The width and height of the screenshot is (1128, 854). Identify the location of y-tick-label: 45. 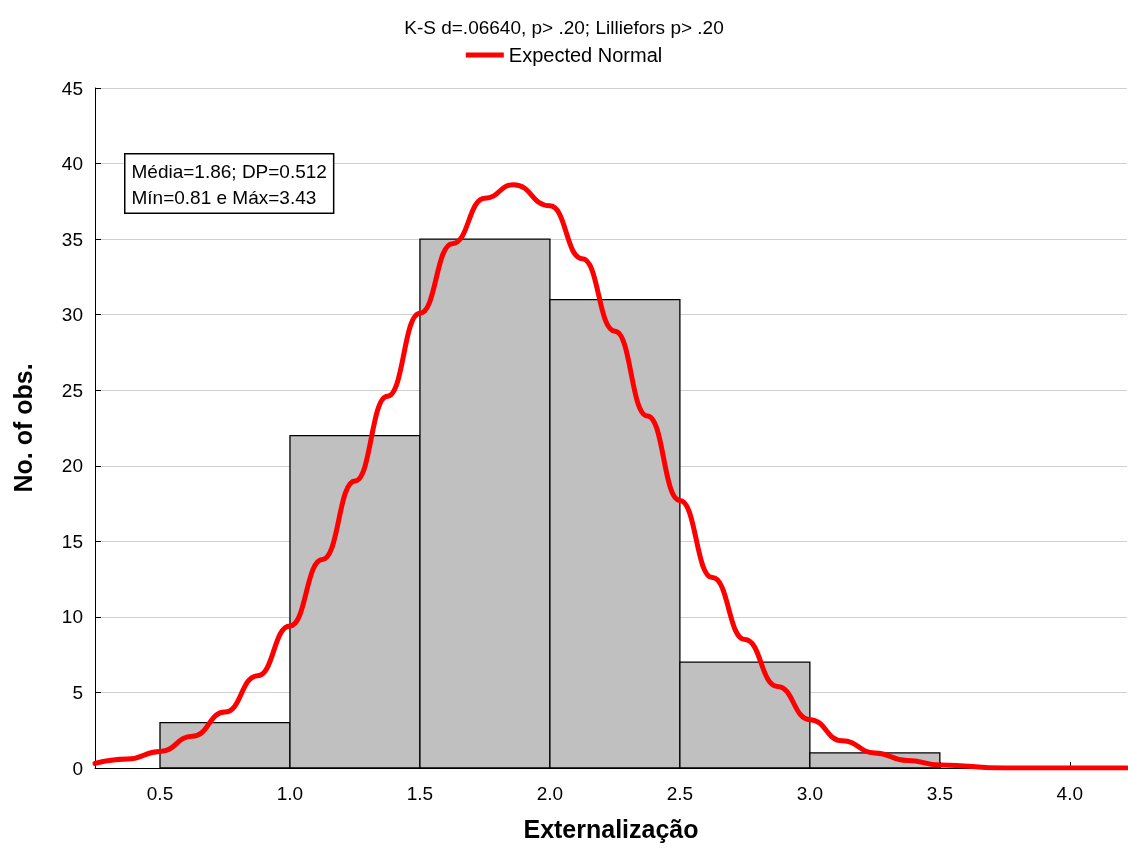
(72, 88).